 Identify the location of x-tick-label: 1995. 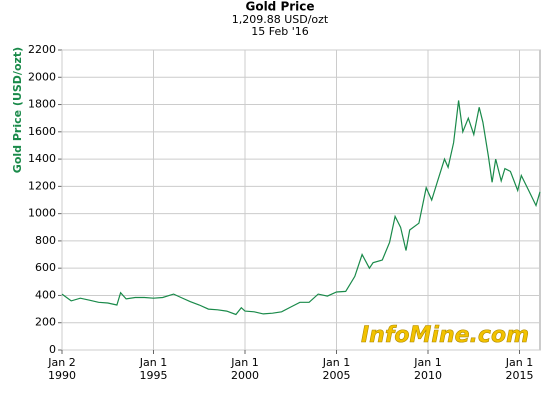
(154, 375).